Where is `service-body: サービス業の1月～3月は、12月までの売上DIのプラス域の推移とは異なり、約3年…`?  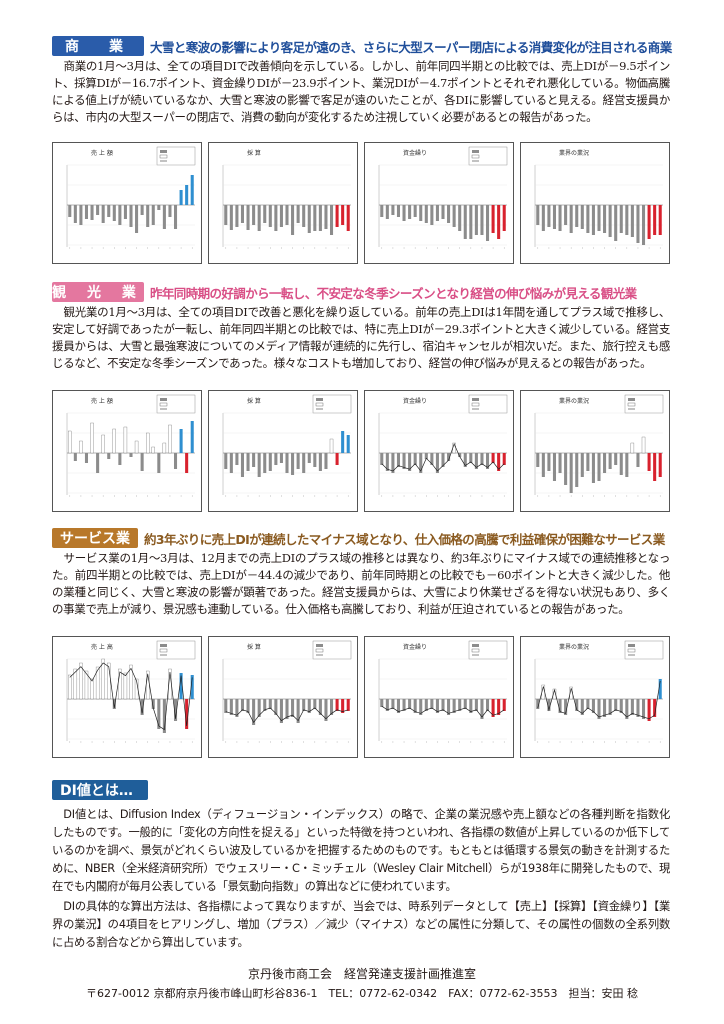
service-body: サービス業の1月～3月は、12月までの売上DIのプラス域の推移とは異なり、約3年… is located at coordinates (361, 583).